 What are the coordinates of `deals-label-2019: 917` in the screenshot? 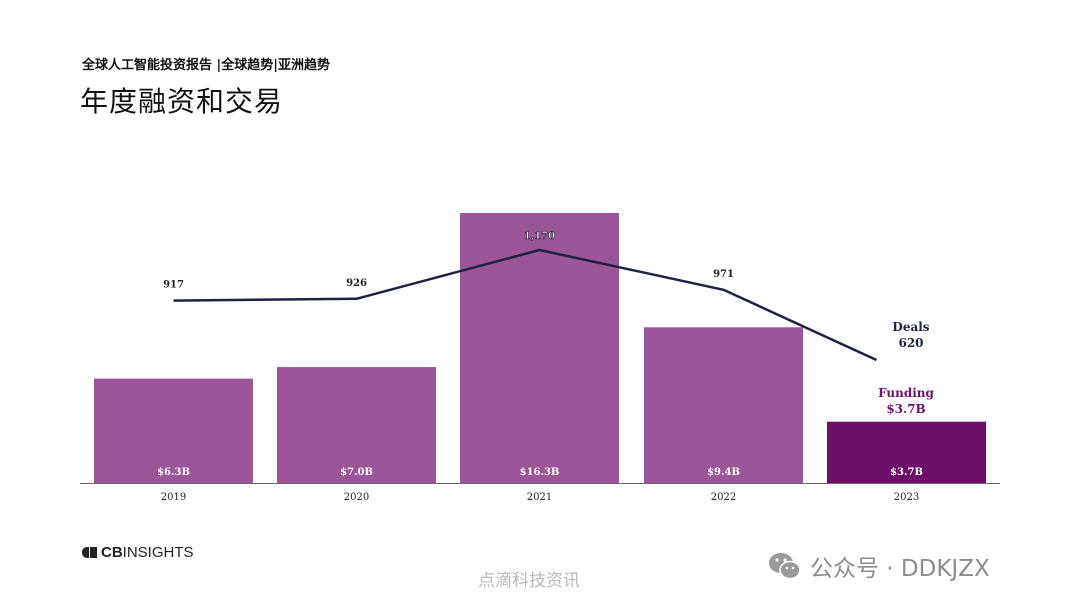 It's located at (173, 285).